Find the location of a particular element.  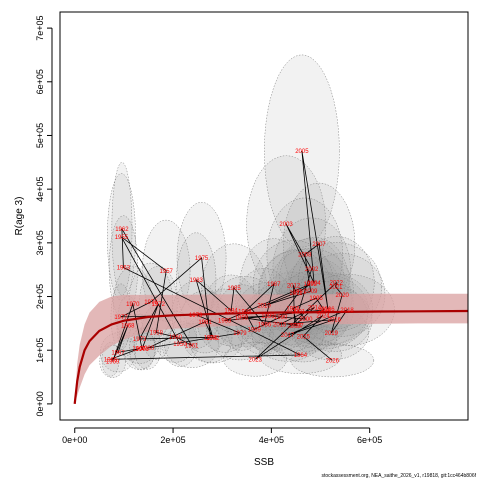

y-tick-label: 1e+05 is located at coordinates (40, 350).